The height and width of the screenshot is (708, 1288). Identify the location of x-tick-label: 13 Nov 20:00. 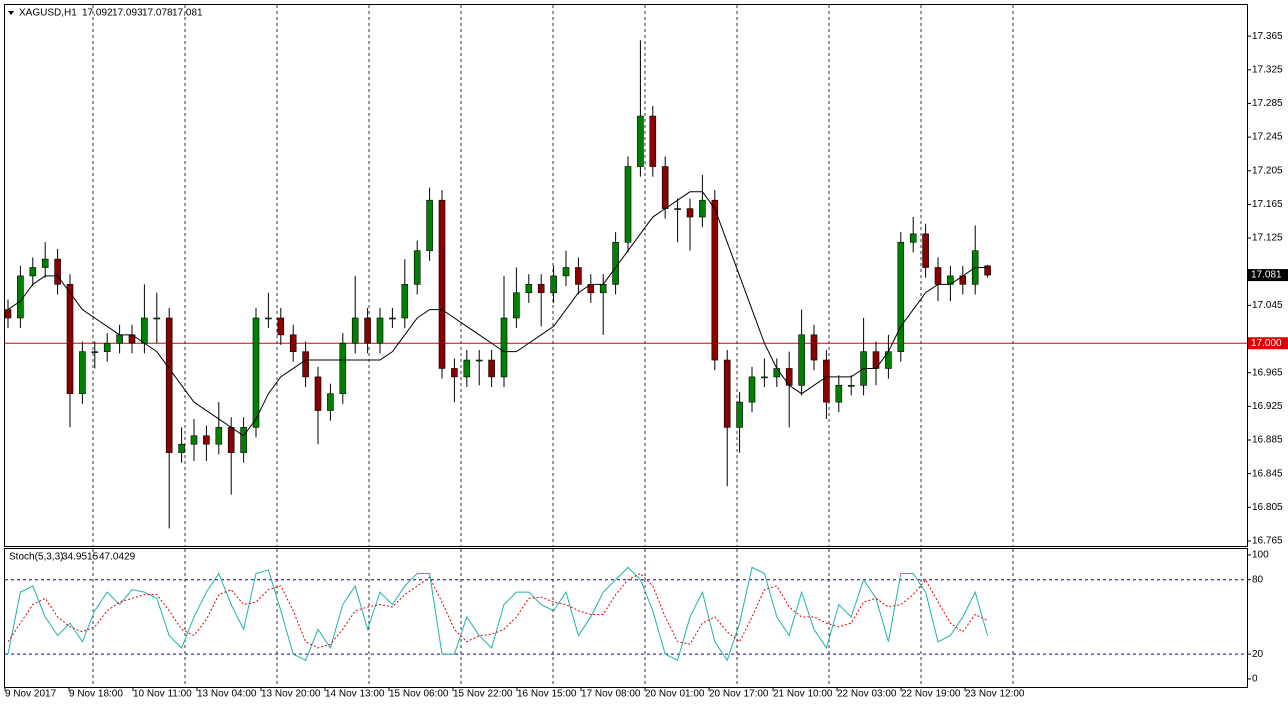
(291, 694).